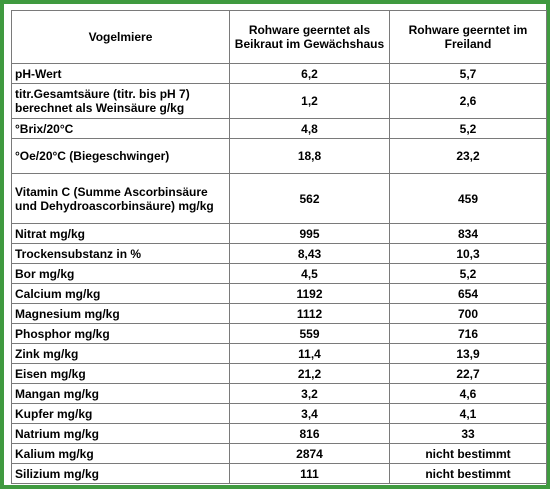 The image size is (550, 489). I want to click on value-freiland: 13,9, so click(468, 353).